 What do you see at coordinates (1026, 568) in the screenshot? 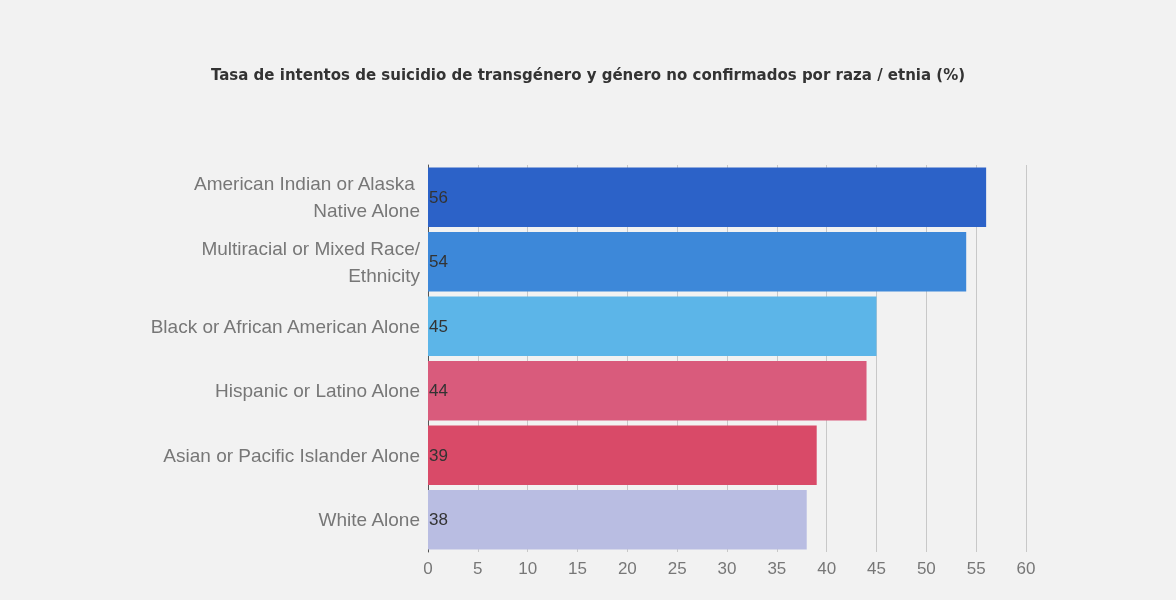
I see `x-tick-label: 60` at bounding box center [1026, 568].